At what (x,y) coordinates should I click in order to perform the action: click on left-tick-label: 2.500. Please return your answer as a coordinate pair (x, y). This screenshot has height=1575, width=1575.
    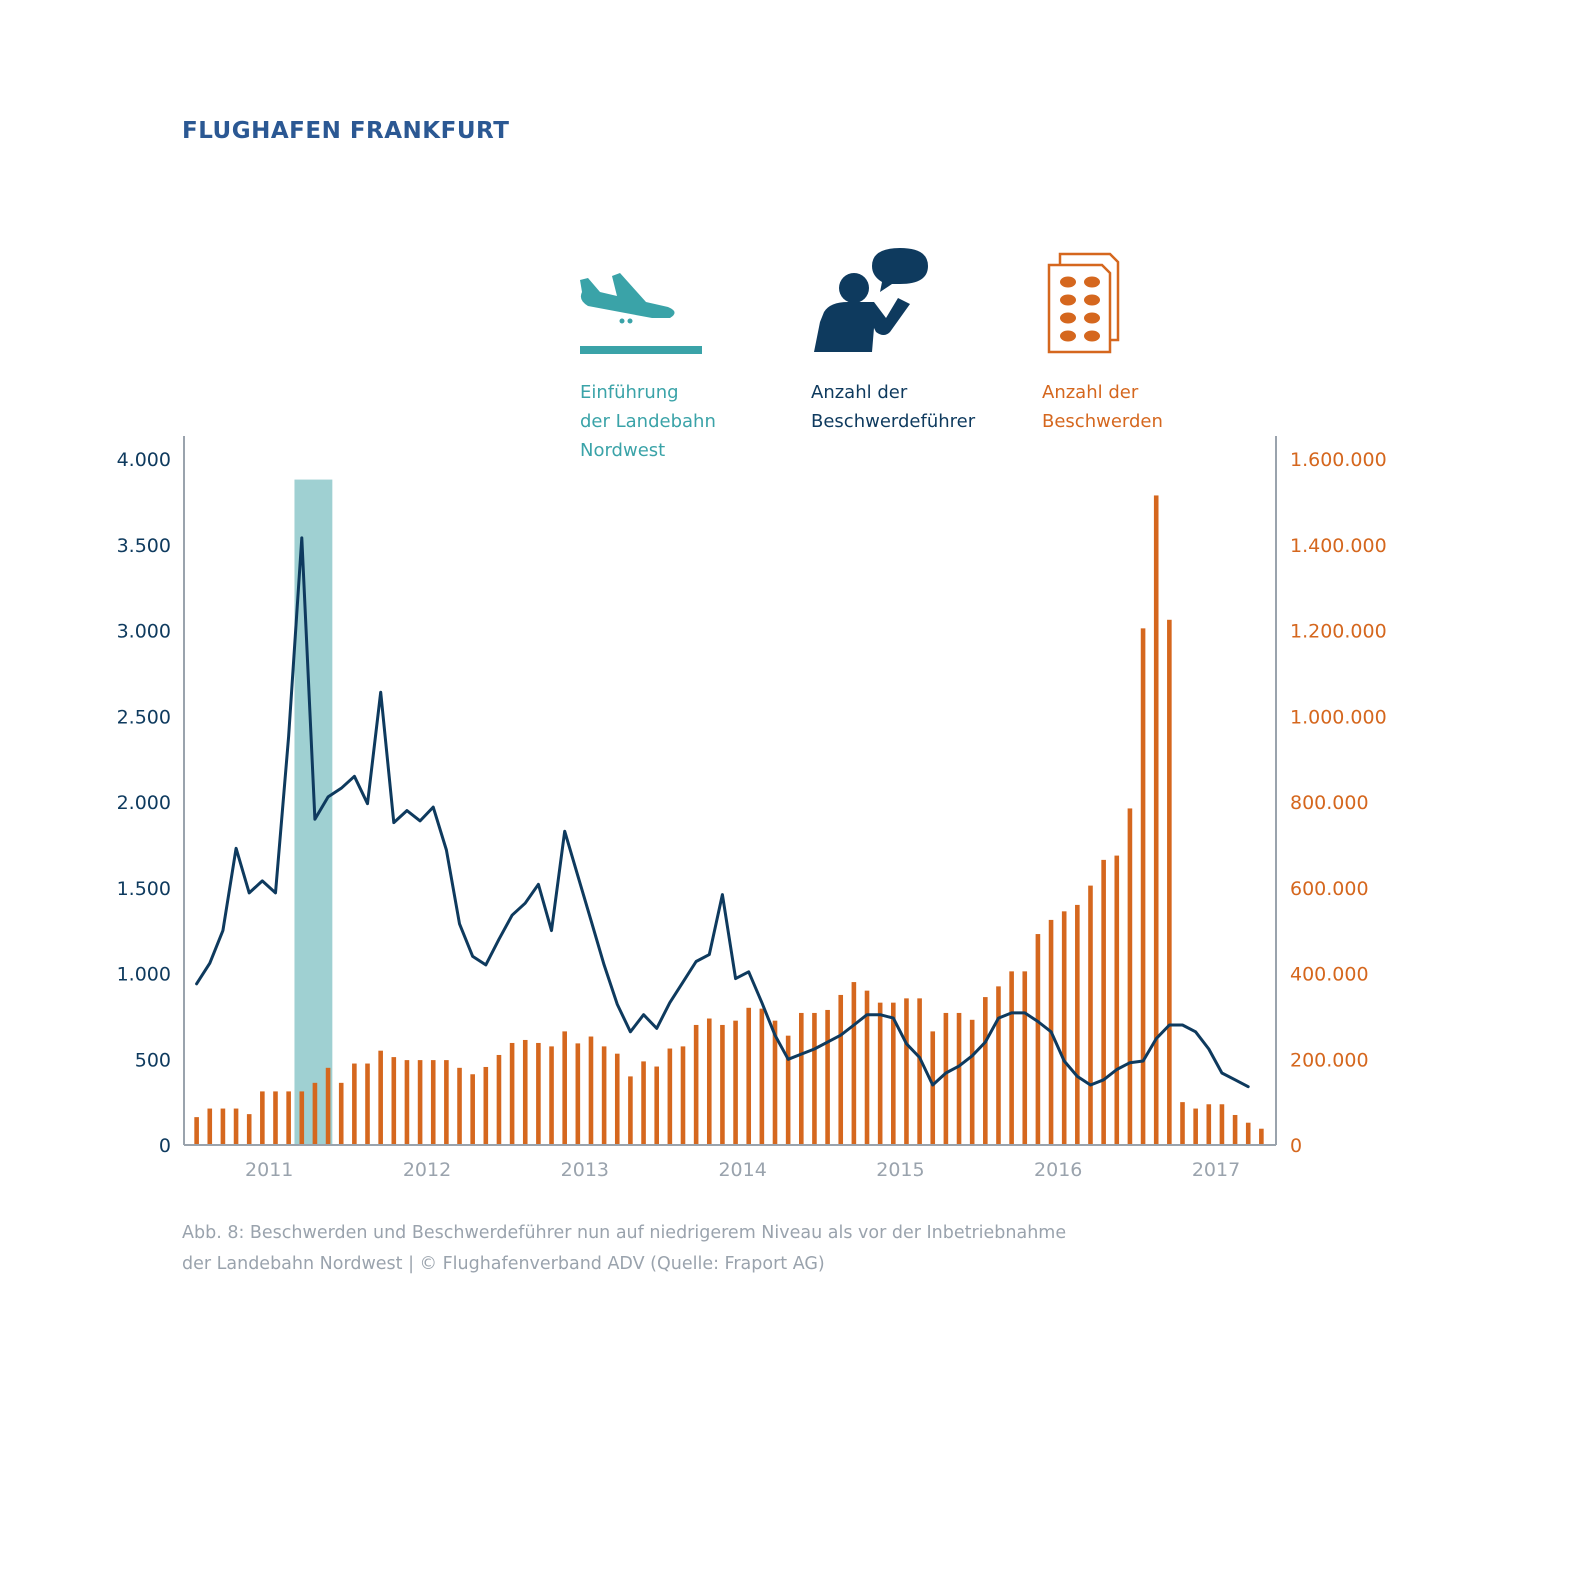
    Looking at the image, I should click on (144, 717).